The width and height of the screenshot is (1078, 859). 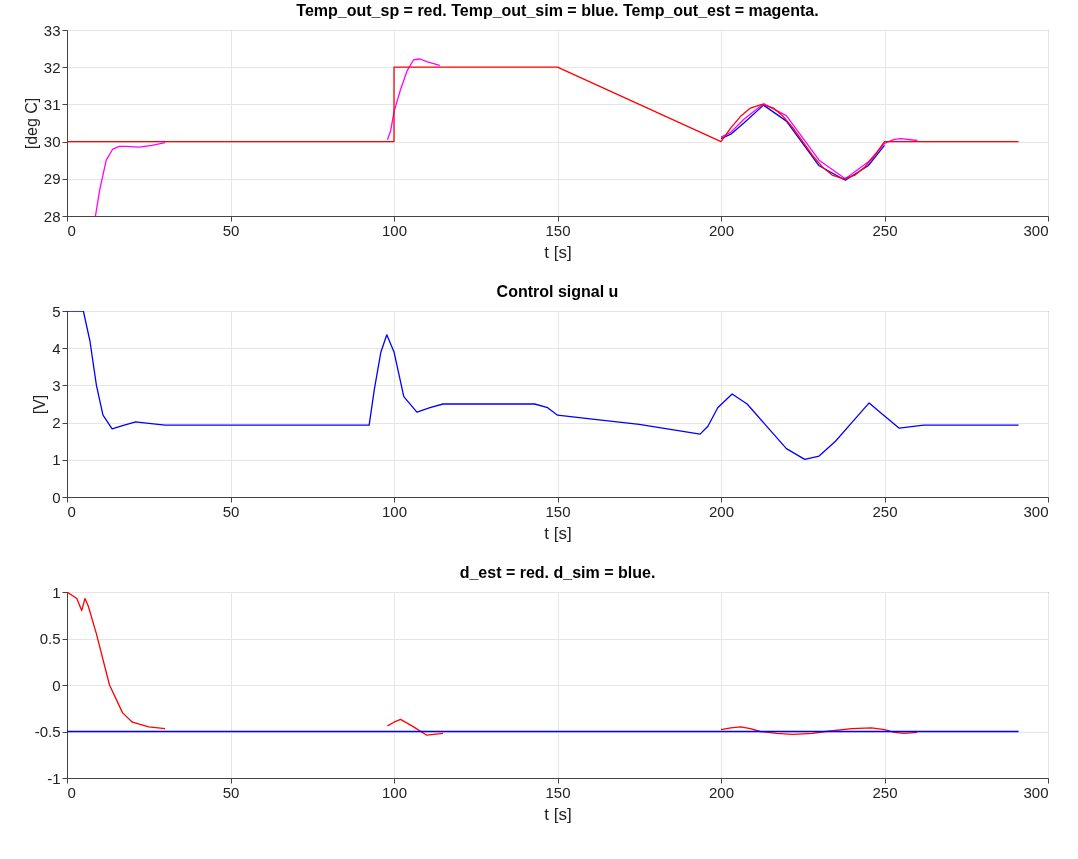 I want to click on y-tick-label: 4, so click(x=56, y=348).